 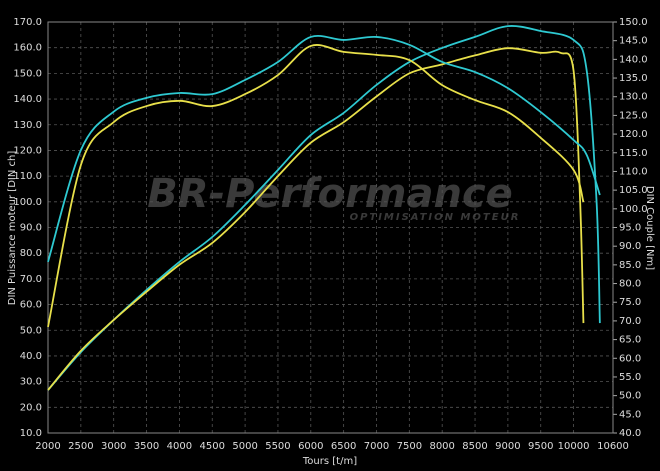 I want to click on y-tick-label: 70.0, so click(x=31, y=279).